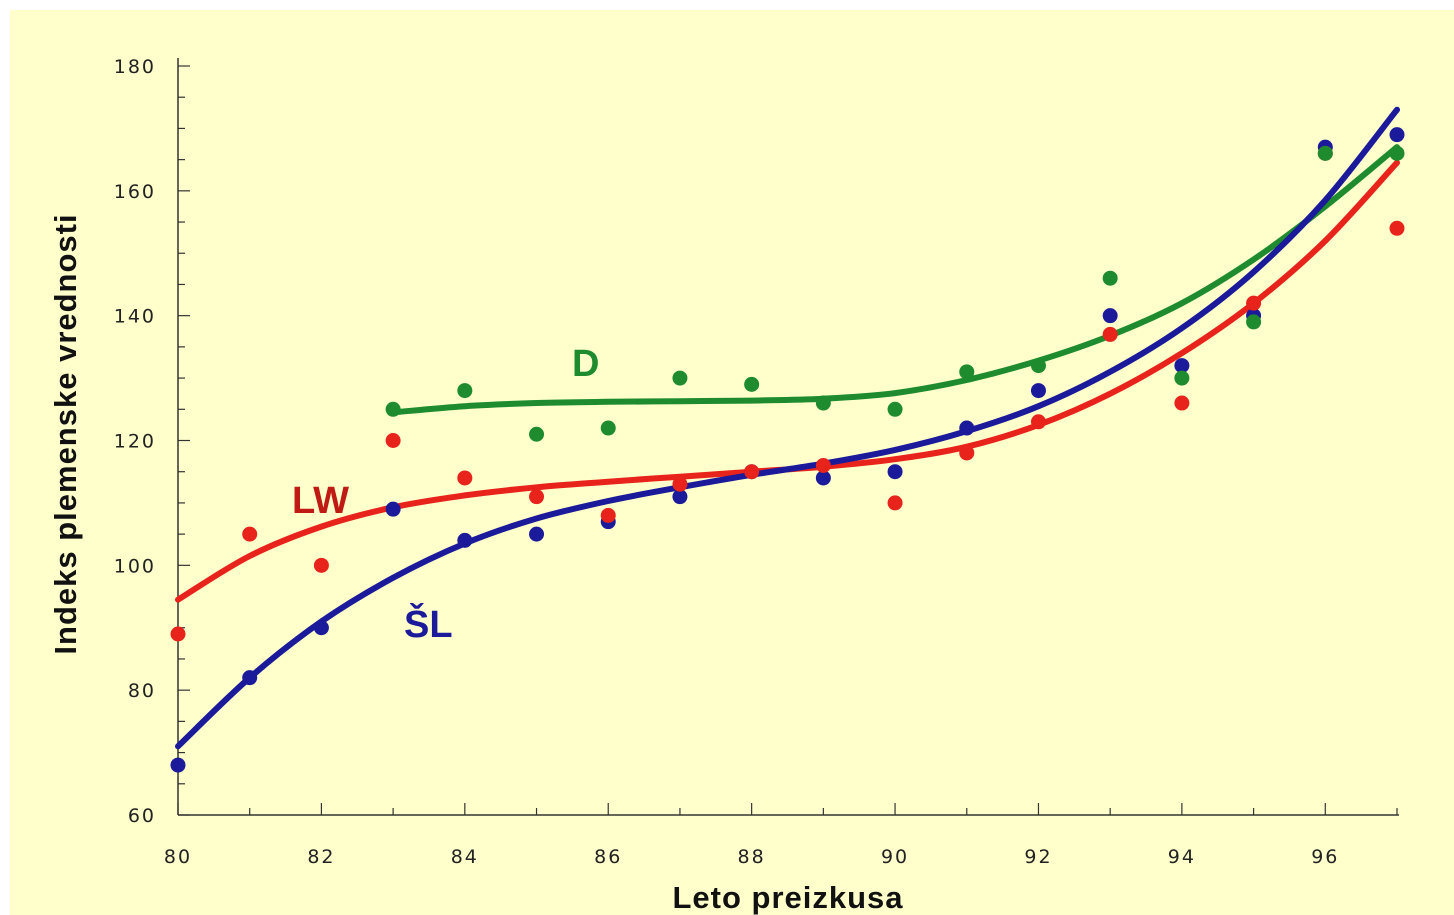 This screenshot has height=915, width=1454. What do you see at coordinates (465, 857) in the screenshot?
I see `x-tick-label: 84` at bounding box center [465, 857].